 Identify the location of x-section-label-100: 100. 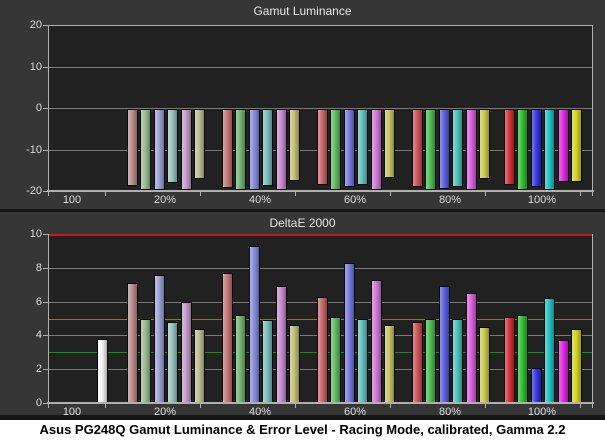
(72, 200).